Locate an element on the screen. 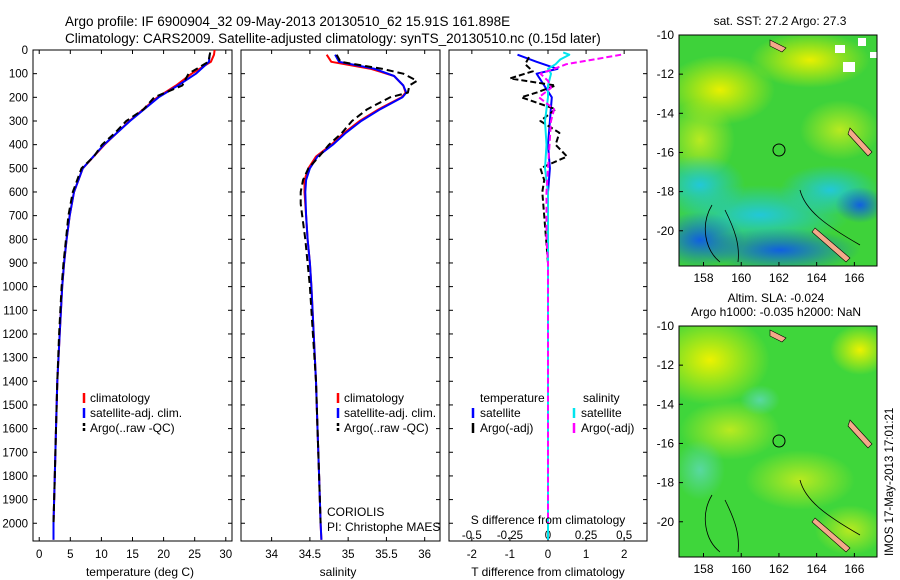 The height and width of the screenshot is (580, 900). depth-tick-label: 2000 is located at coordinates (15, 524).